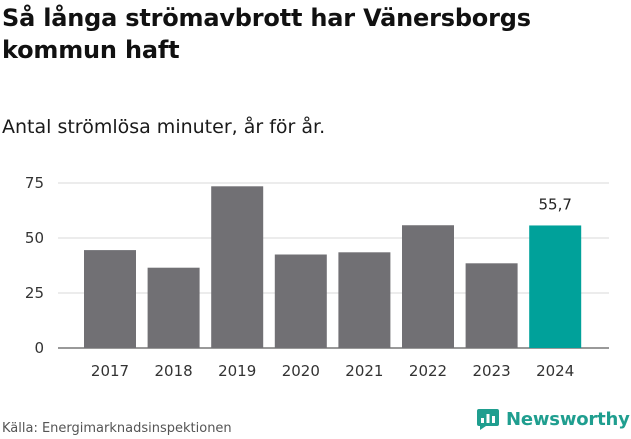  I want to click on x-tick-label: 2019, so click(237, 371).